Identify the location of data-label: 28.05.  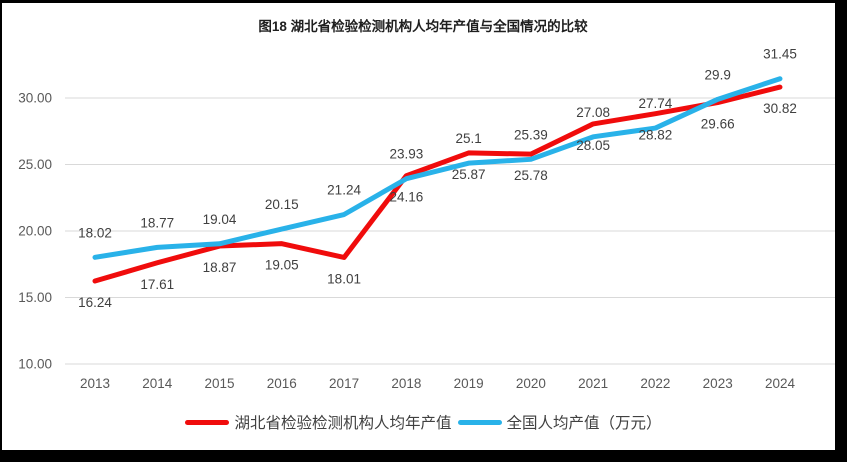
(593, 145).